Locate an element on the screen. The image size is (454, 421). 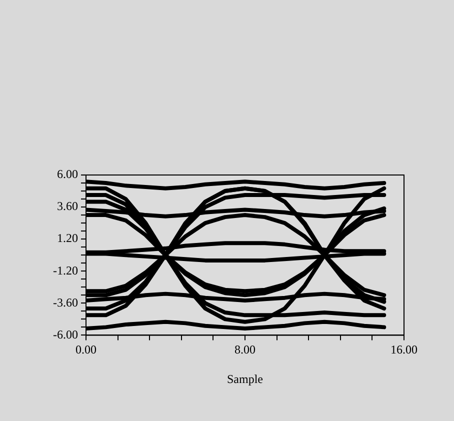
x-tick-label: 0.00 is located at coordinates (85, 349).